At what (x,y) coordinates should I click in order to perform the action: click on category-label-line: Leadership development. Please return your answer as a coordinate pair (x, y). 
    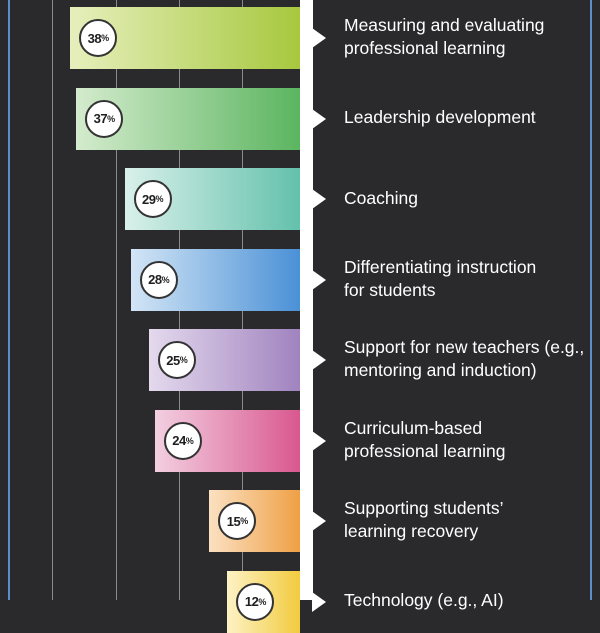
    Looking at the image, I should click on (440, 117).